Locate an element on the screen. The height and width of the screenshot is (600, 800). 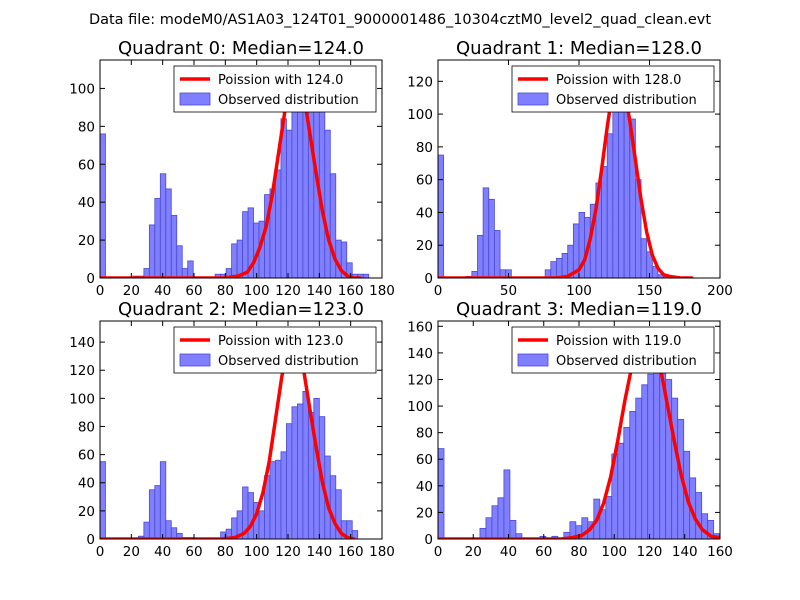
legend-label-poisson: Poission with 123.0 is located at coordinates (280, 341).